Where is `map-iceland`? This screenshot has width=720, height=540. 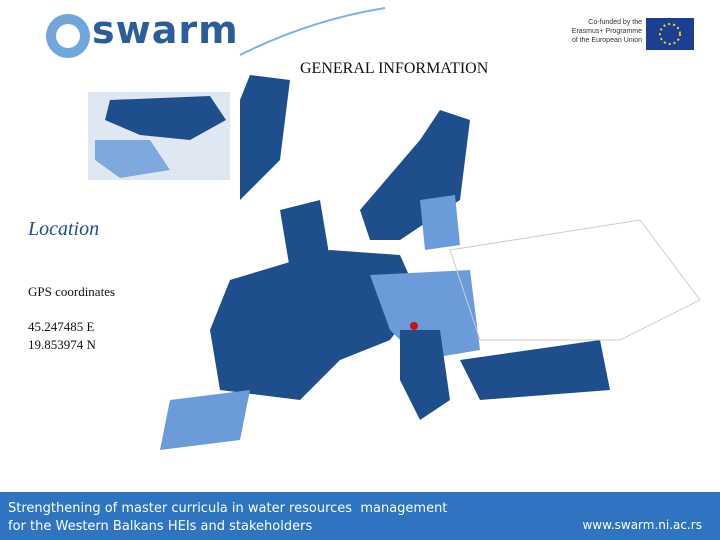
map-iceland is located at coordinates (265, 137).